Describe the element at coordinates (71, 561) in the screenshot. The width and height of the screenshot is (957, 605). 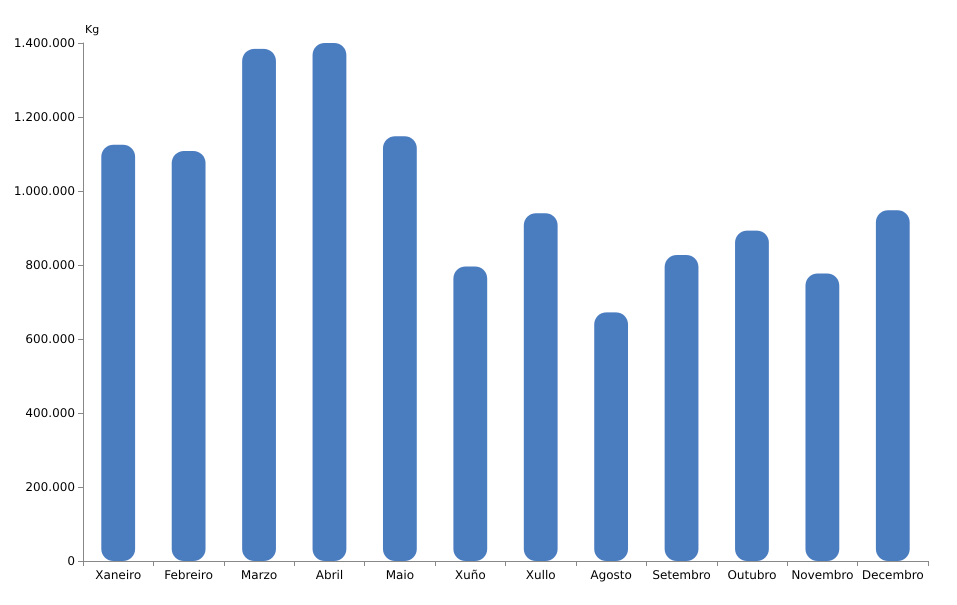
I see `y-tick-label: 0` at that location.